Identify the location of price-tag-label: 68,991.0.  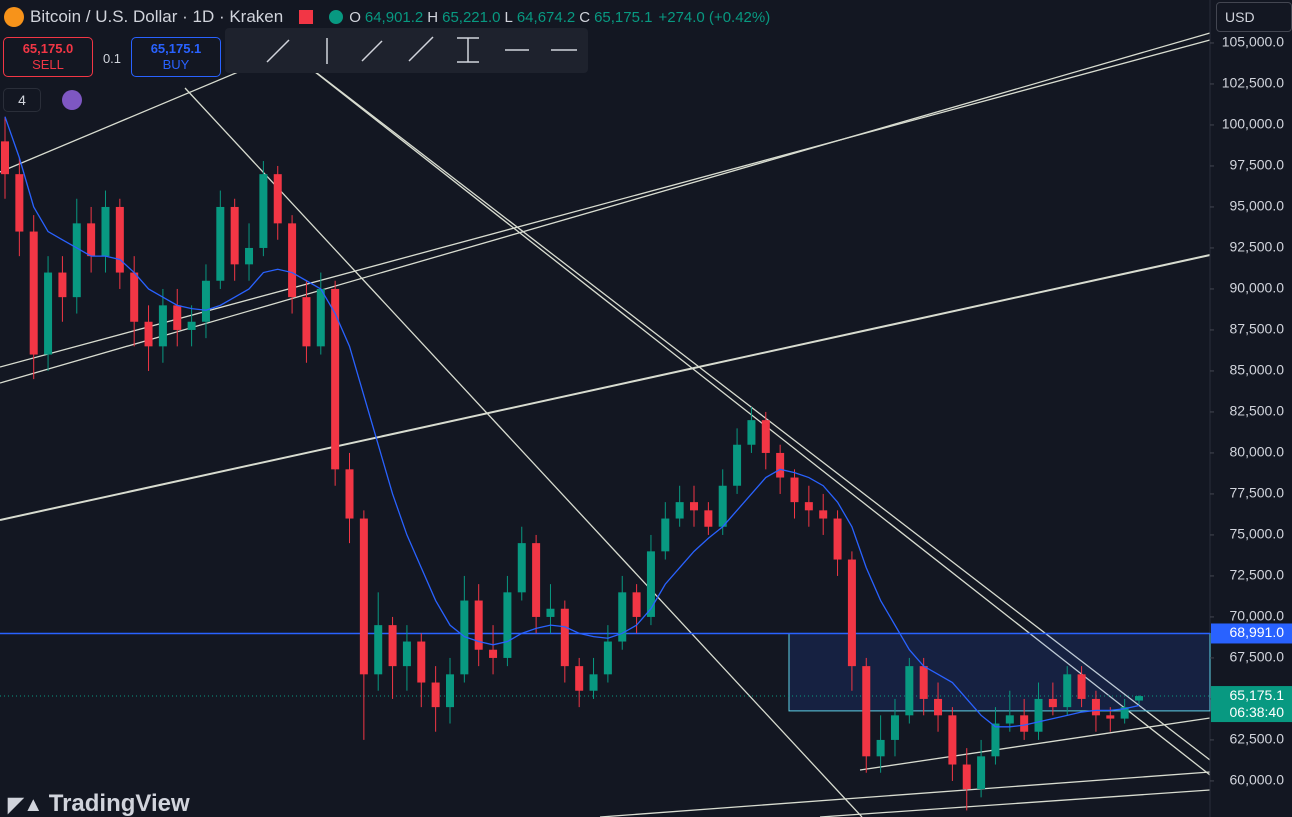
(1257, 632).